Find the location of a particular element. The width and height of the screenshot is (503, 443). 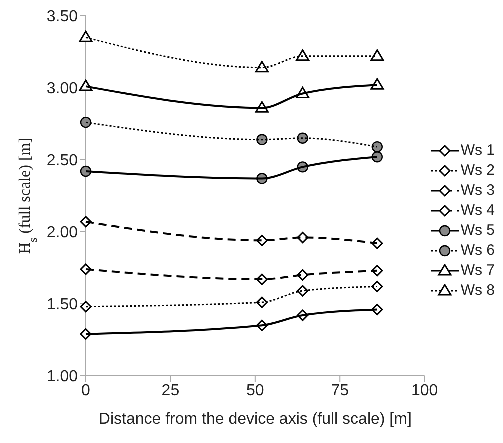

x-tick-label: 25 is located at coordinates (171, 391).